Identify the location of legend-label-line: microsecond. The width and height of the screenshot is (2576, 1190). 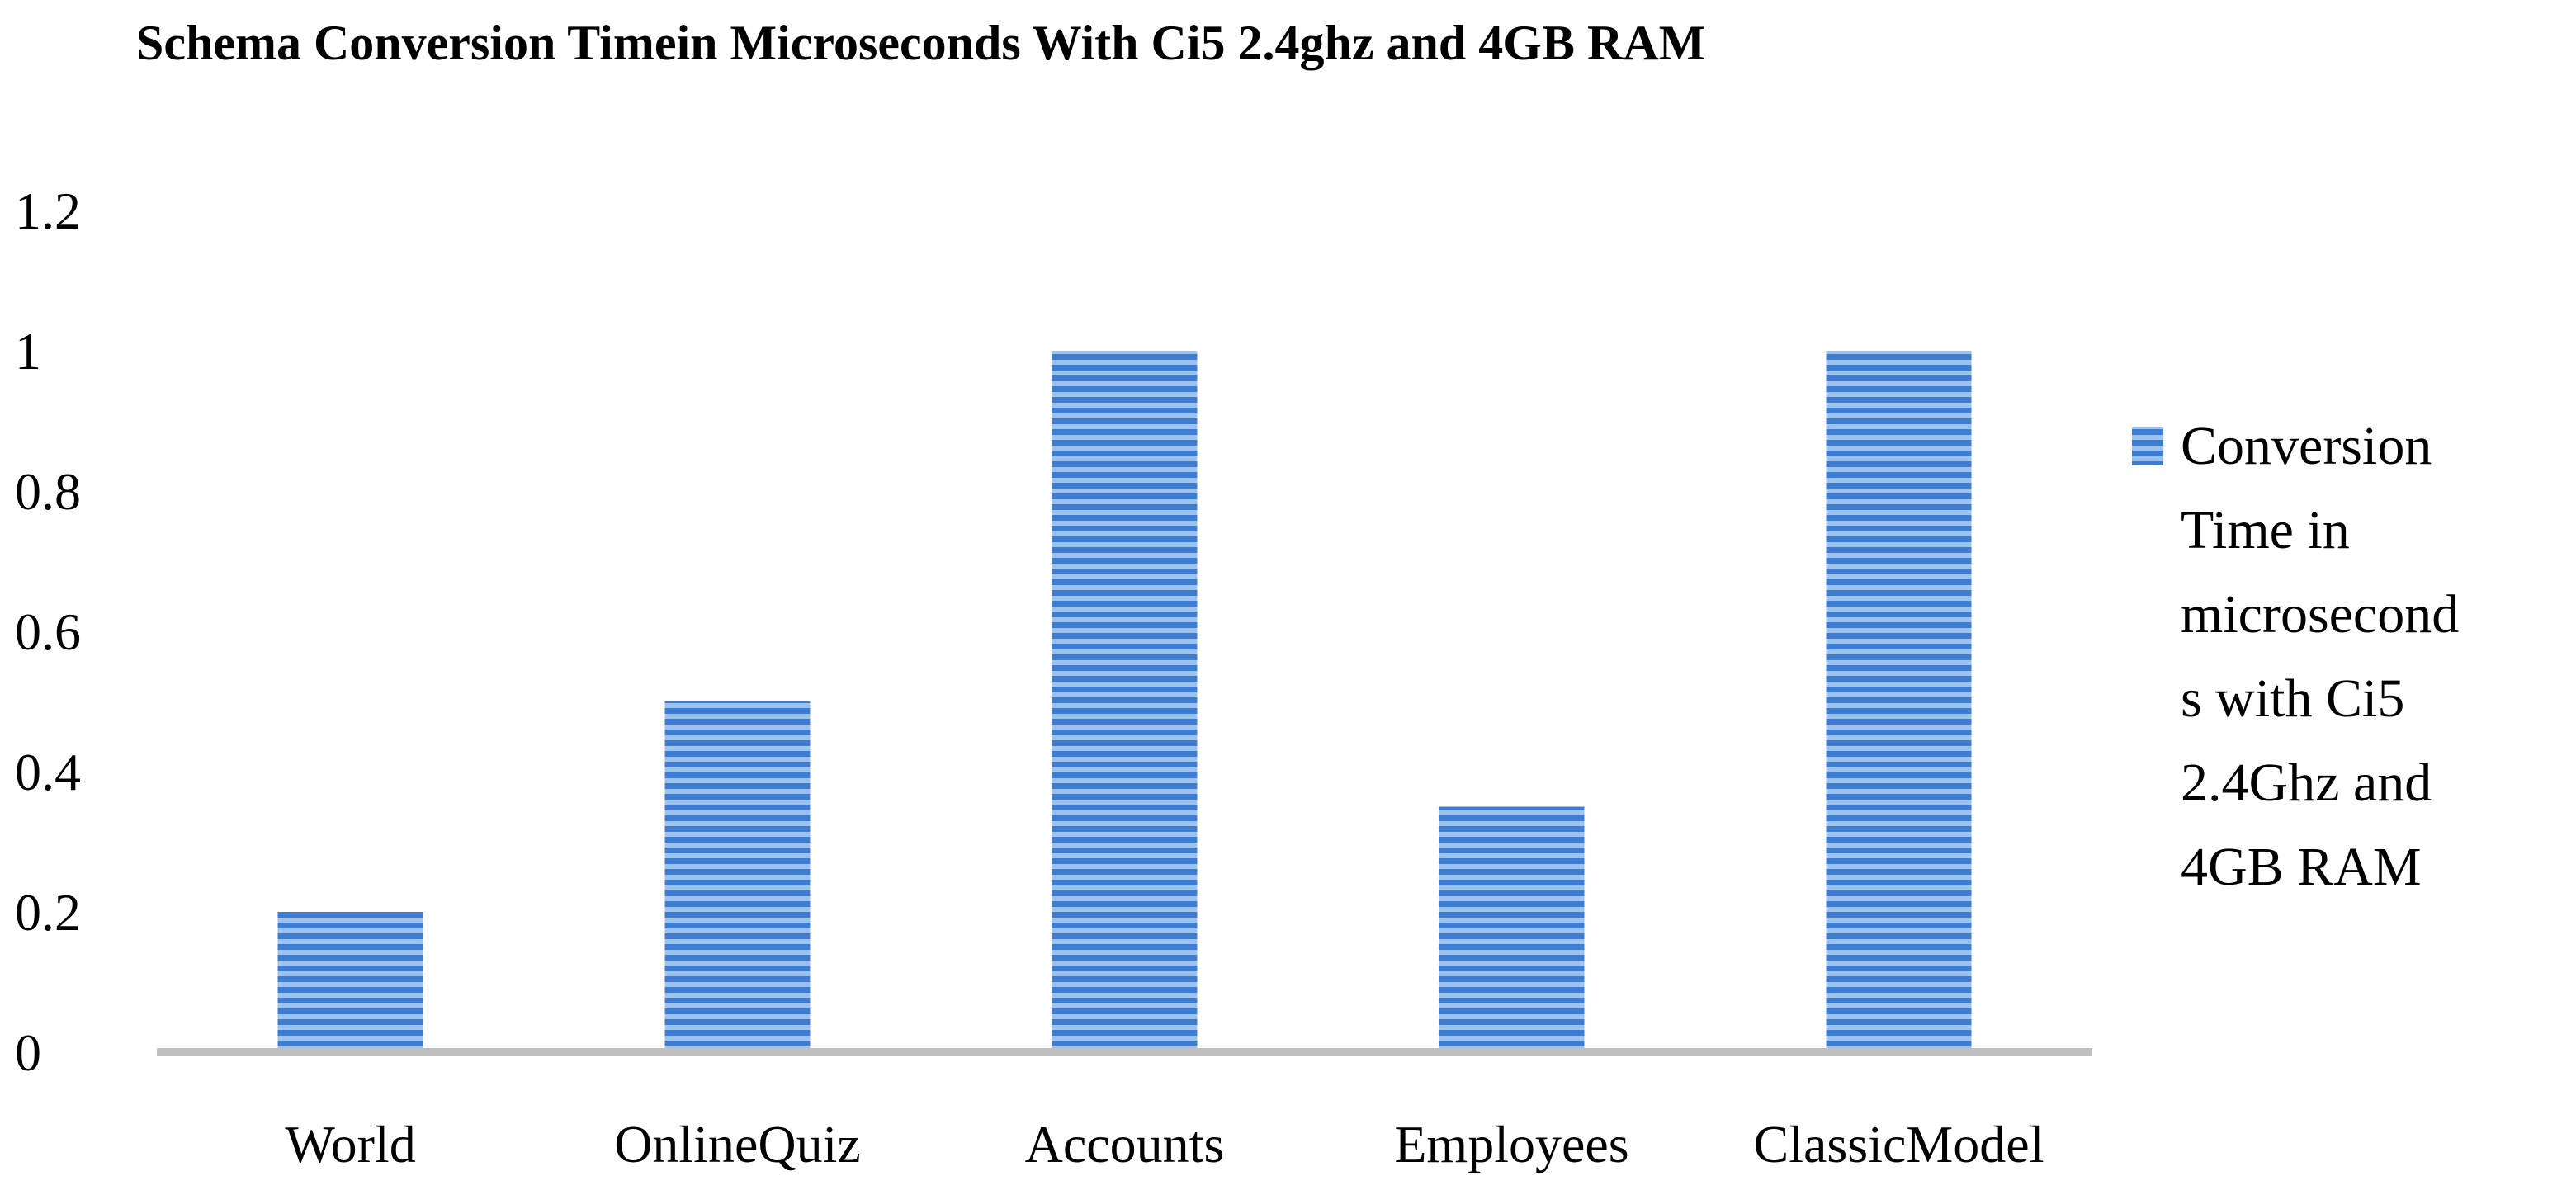
(2320, 614).